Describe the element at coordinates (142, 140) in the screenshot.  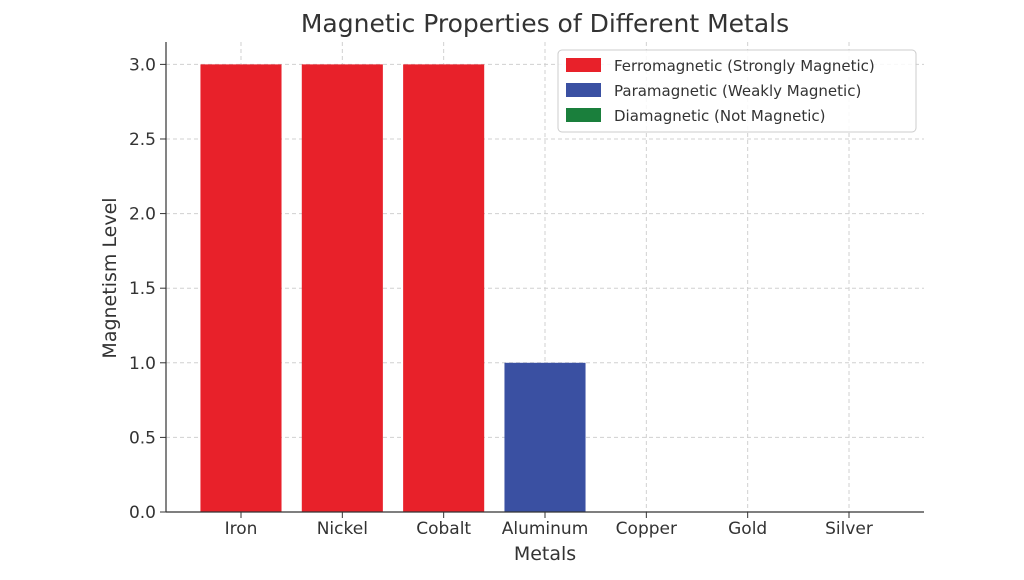
I see `y-tick-label: 2.5` at that location.